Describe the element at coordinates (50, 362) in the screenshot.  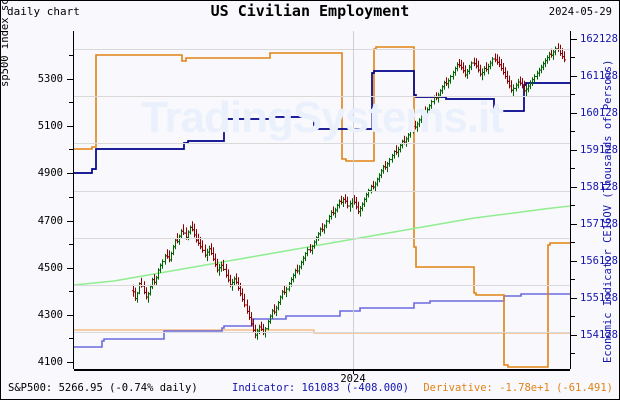
I see `left-axis-tick-label: 4100` at that location.